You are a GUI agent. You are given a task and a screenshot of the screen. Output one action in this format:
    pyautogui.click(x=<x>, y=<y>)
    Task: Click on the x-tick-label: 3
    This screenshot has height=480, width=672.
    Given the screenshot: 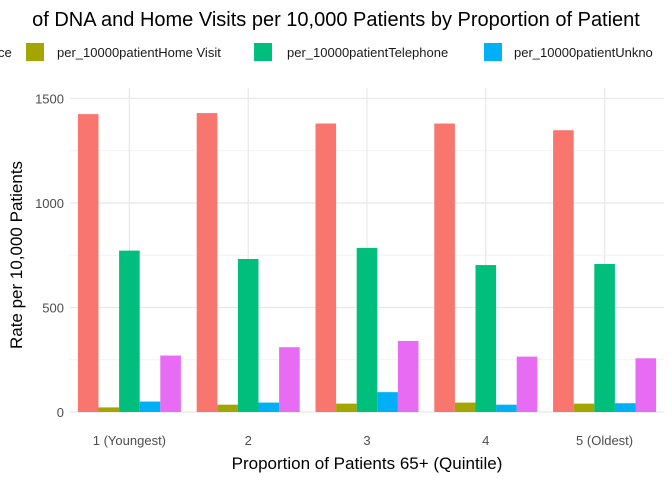 What is the action you would take?
    pyautogui.click(x=366, y=440)
    